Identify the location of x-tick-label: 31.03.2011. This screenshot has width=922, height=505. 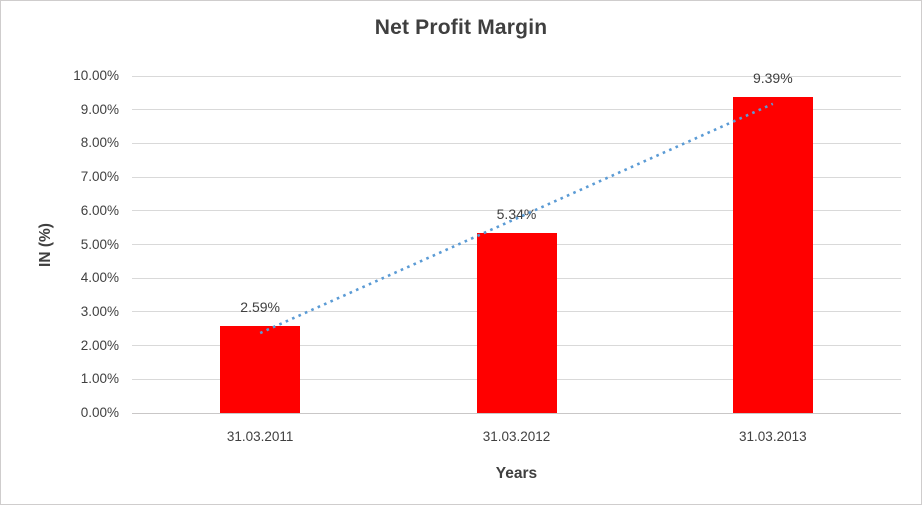
(260, 436).